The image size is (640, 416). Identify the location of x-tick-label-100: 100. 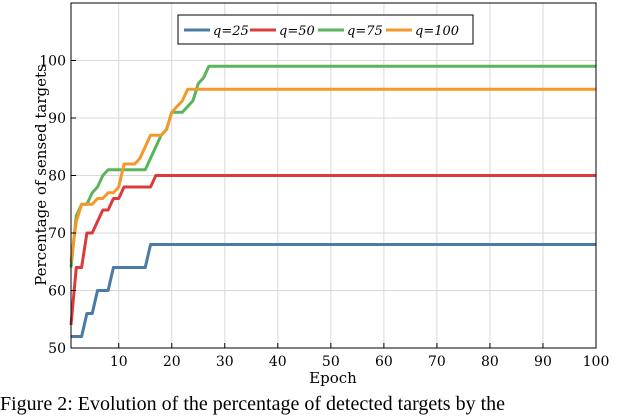
(596, 362).